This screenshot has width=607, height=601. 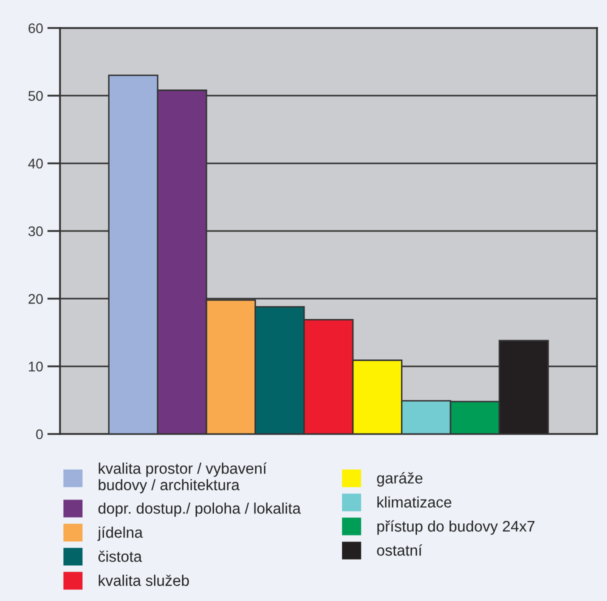 I want to click on legend-label: dopr. dostup./ poloha / lokalita, so click(x=199, y=509).